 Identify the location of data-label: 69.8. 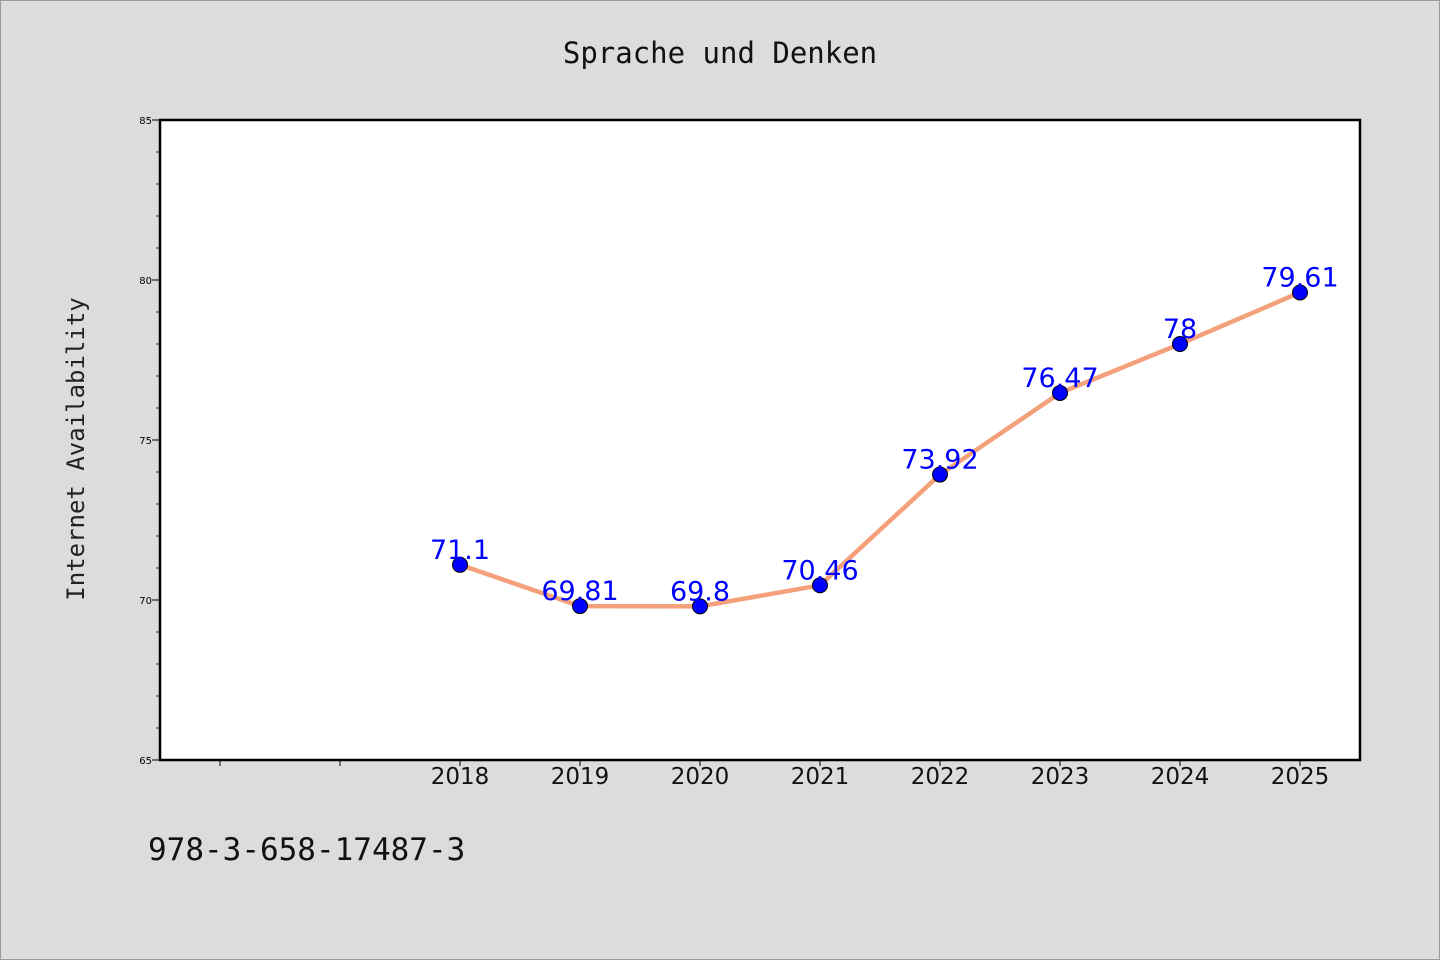
(700, 591).